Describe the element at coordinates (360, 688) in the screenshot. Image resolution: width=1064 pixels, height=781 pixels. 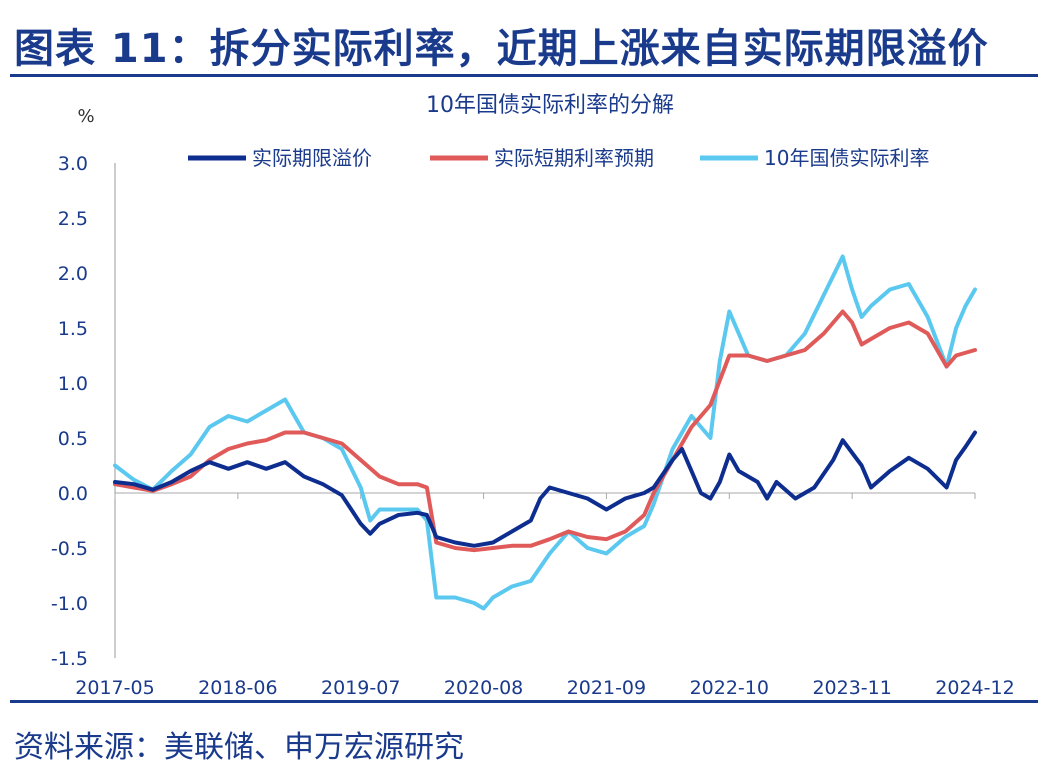
I see `x-tick-label: 2019-07` at that location.